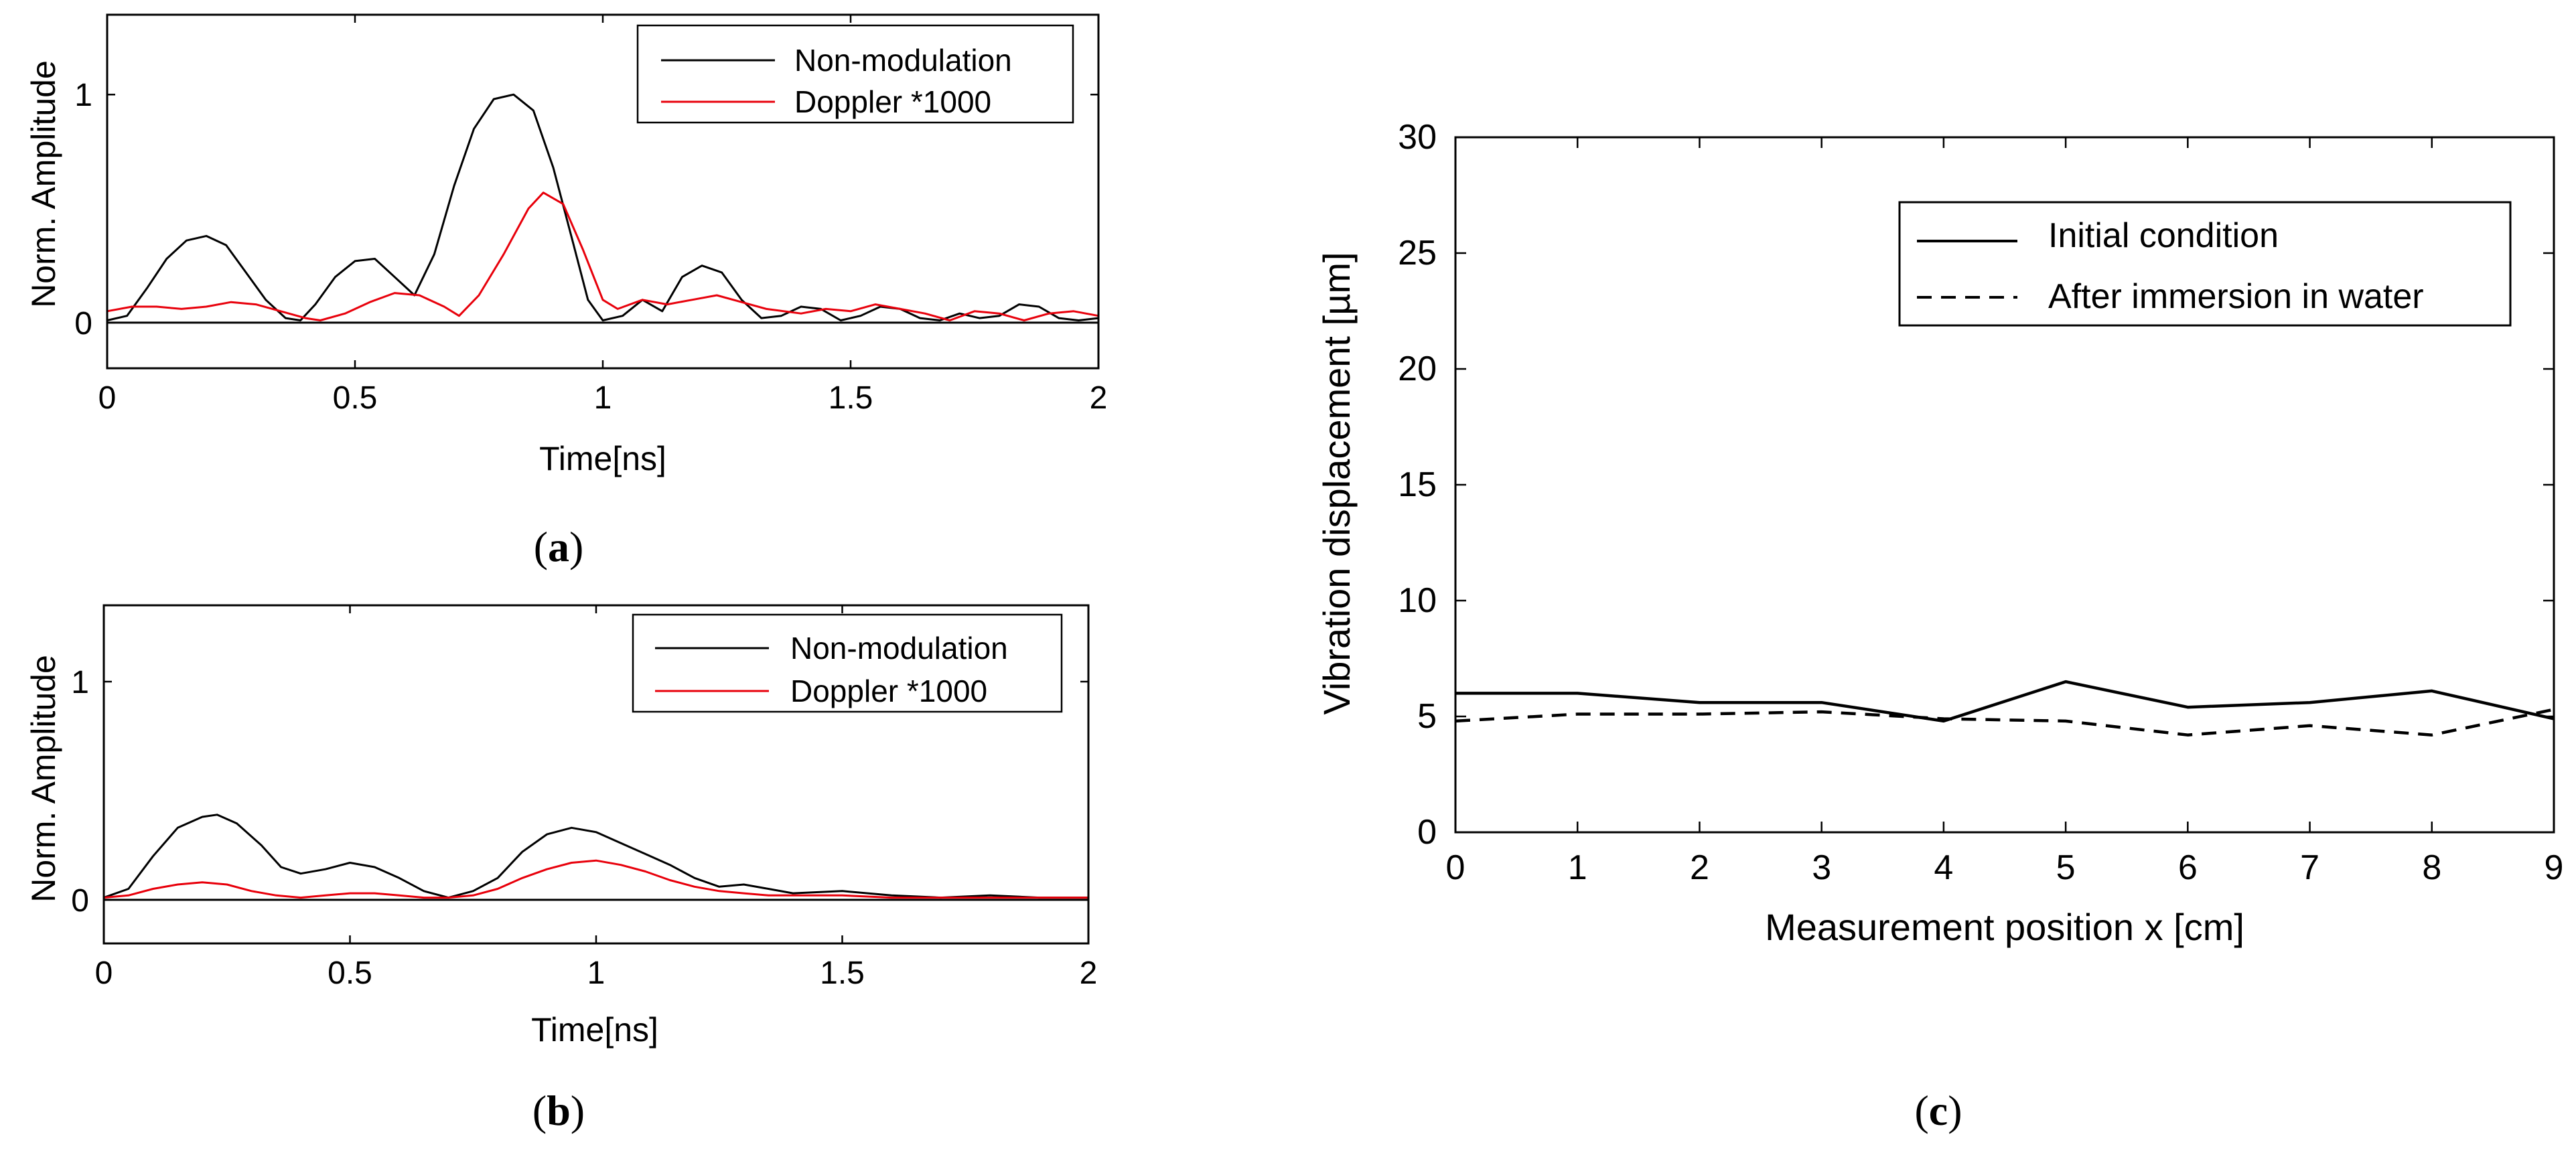 Image resolution: width=2576 pixels, height=1155 pixels. I want to click on xlabel-a: Time[ns], so click(602, 458).